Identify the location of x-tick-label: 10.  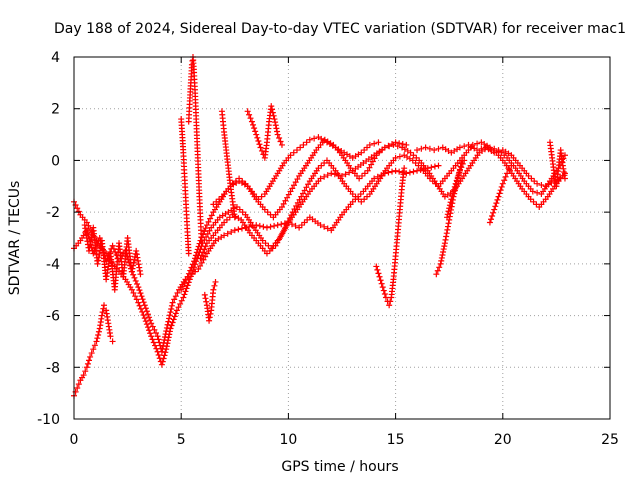
(288, 440).